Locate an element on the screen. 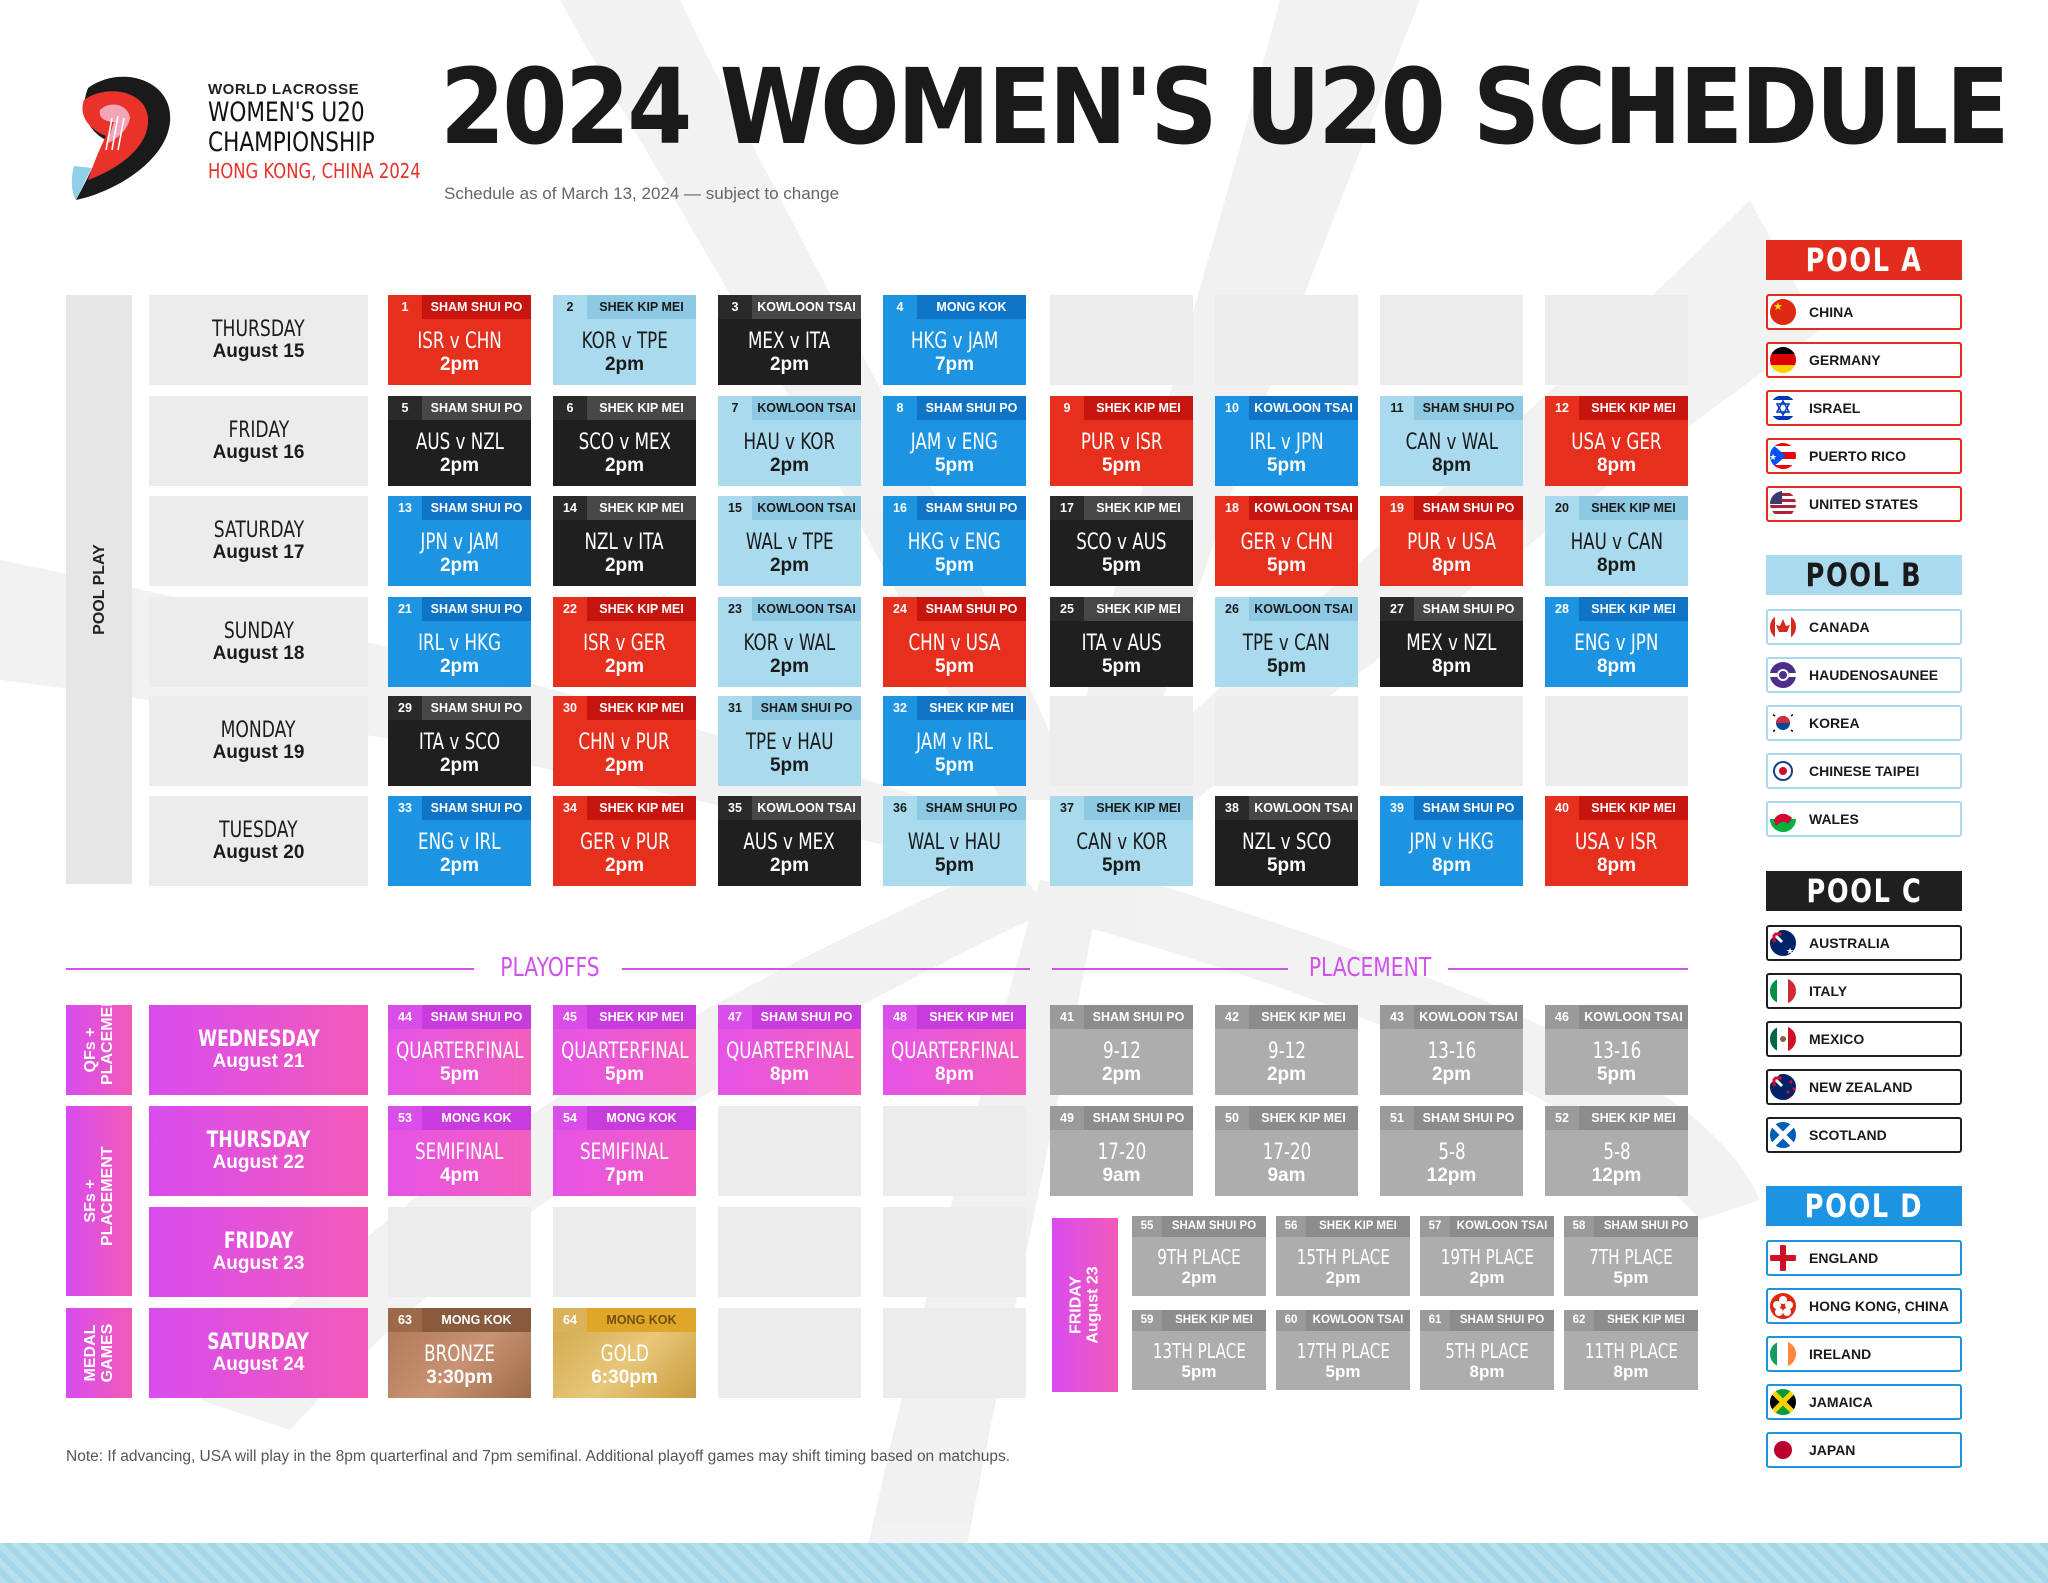 The width and height of the screenshot is (2048, 1583). game-time: 2pm is located at coordinates (624, 465).